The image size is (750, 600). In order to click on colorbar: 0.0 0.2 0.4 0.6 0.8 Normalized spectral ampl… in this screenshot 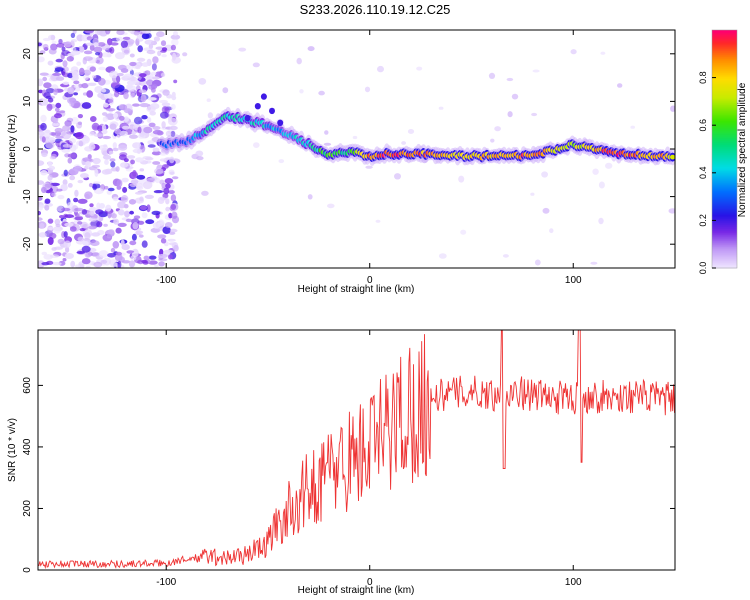, I will do `click(723, 151)`.